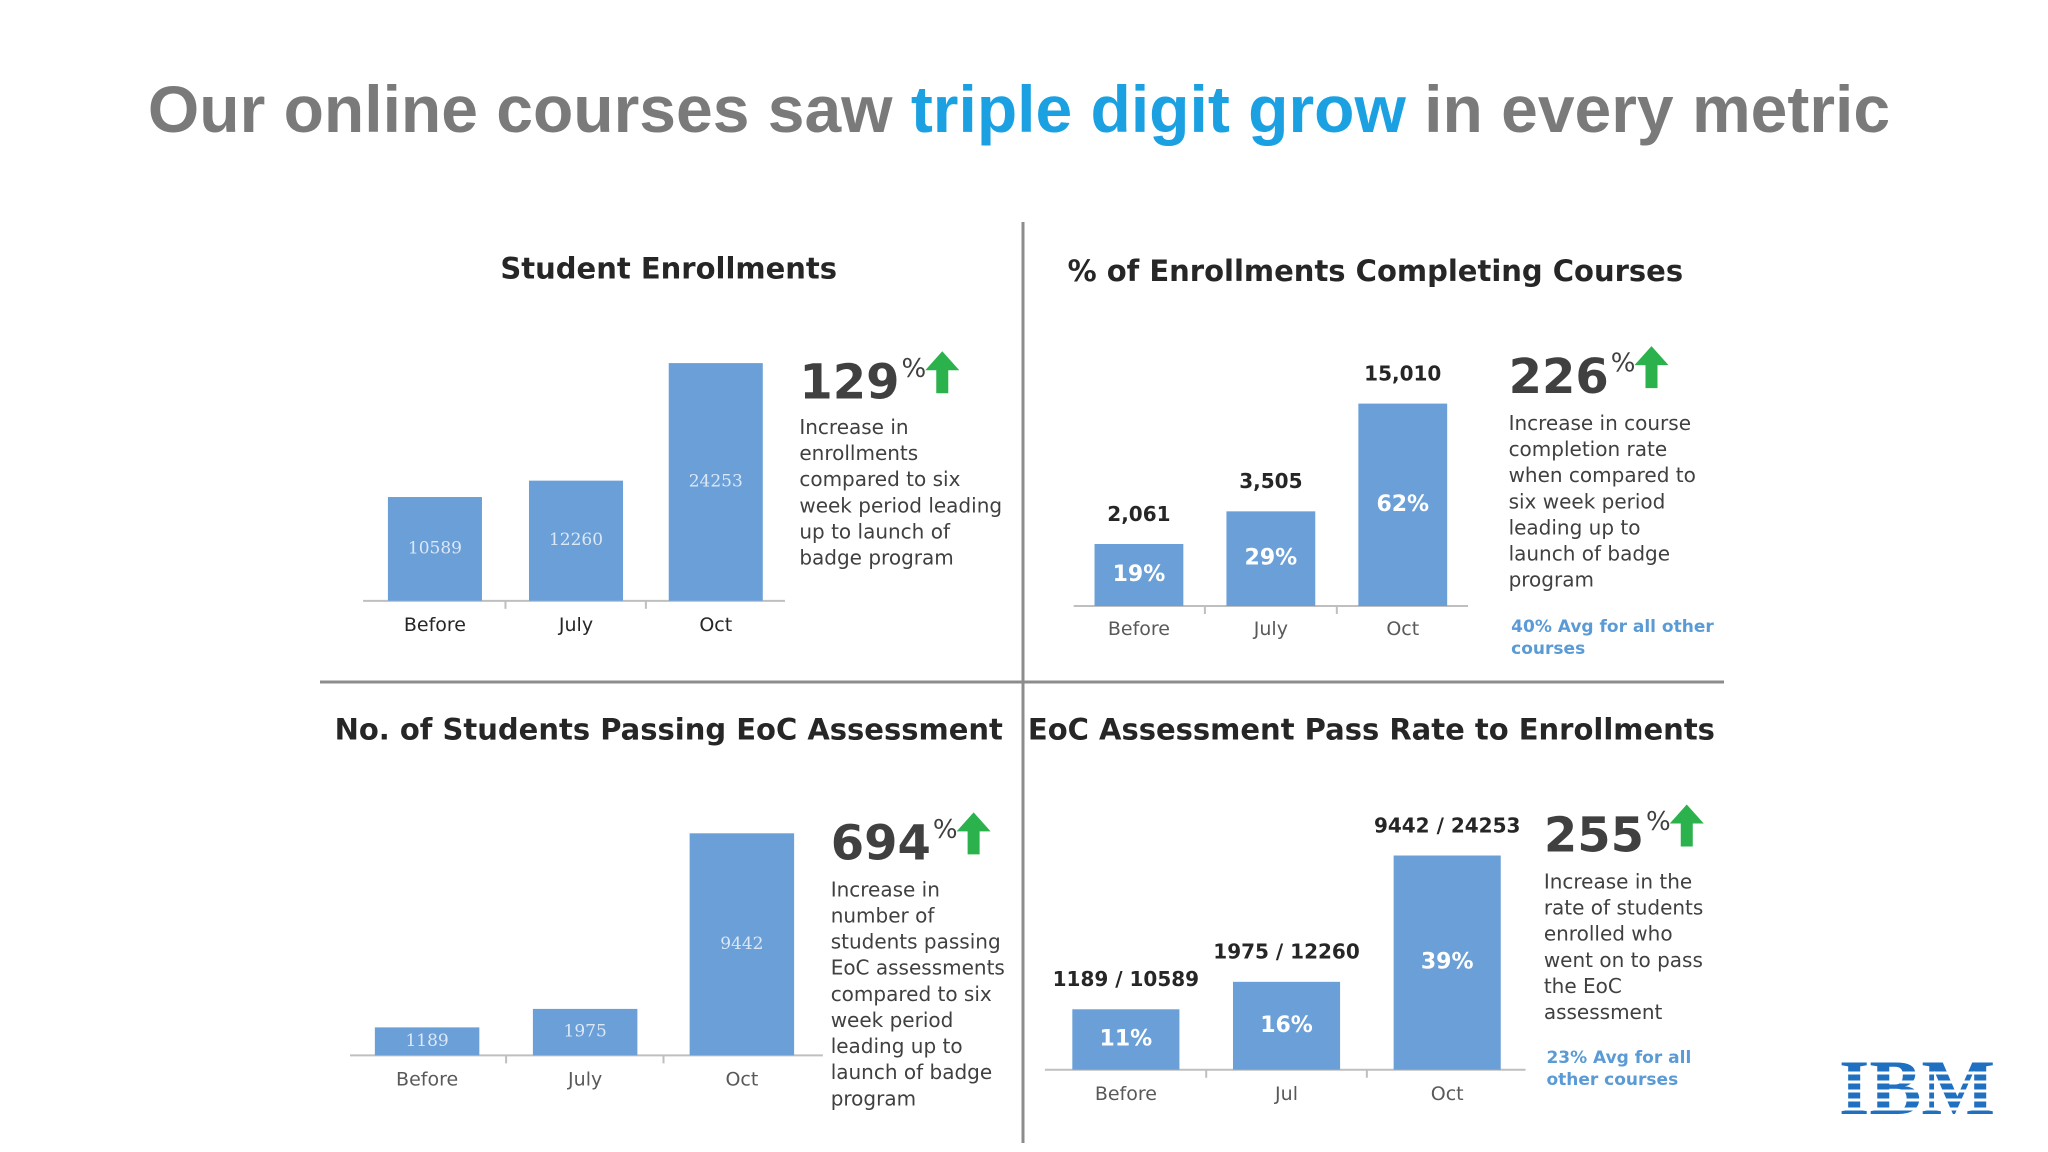 This screenshot has width=2048, height=1152. I want to click on description-line: enrolled who, so click(1608, 934).